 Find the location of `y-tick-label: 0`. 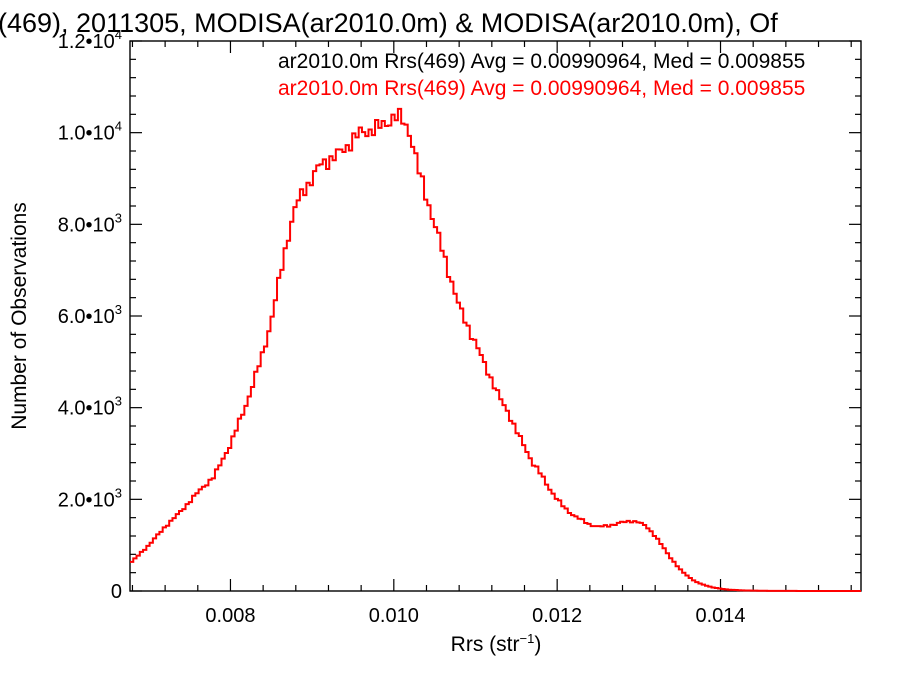

y-tick-label: 0 is located at coordinates (116, 592).